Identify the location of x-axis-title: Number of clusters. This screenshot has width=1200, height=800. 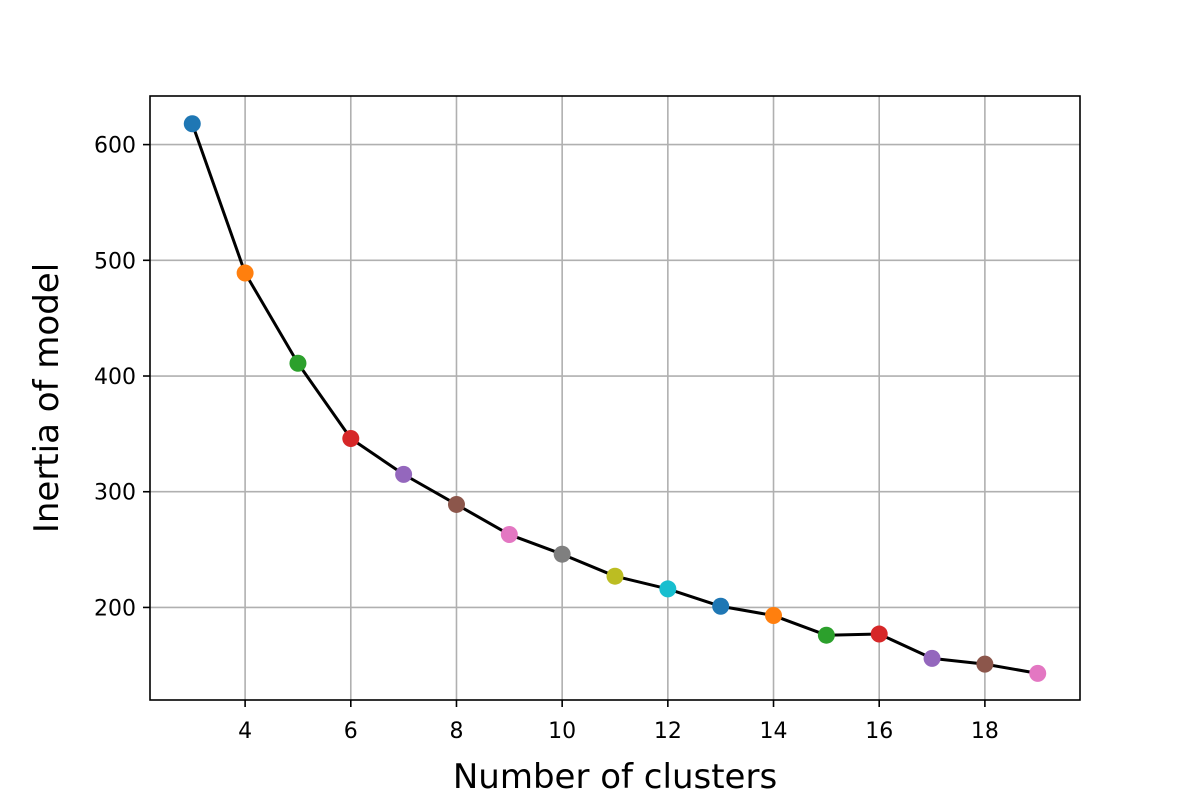
(615, 777).